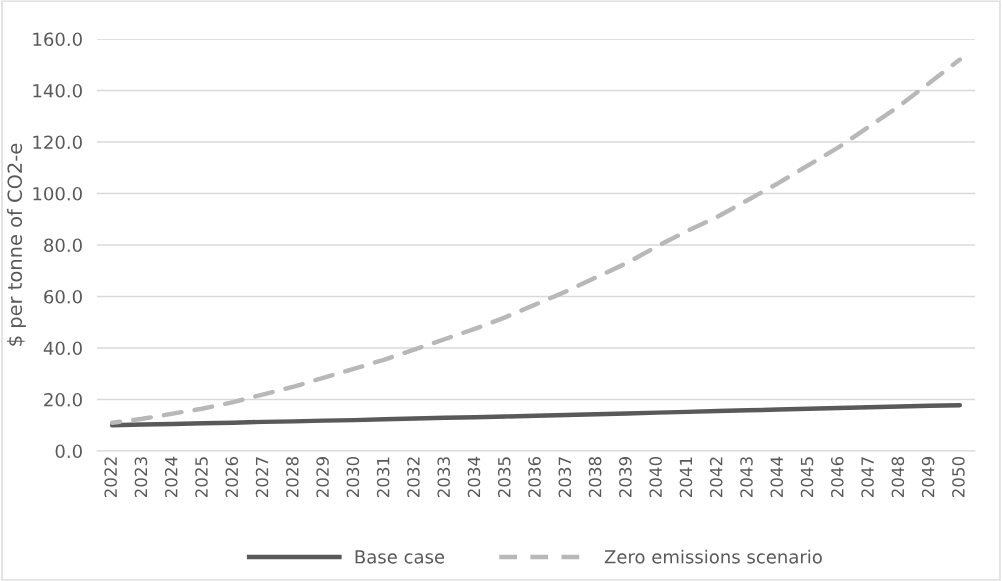 This screenshot has height=581, width=1002. What do you see at coordinates (63, 296) in the screenshot?
I see `y-tick-label: 60.0` at bounding box center [63, 296].